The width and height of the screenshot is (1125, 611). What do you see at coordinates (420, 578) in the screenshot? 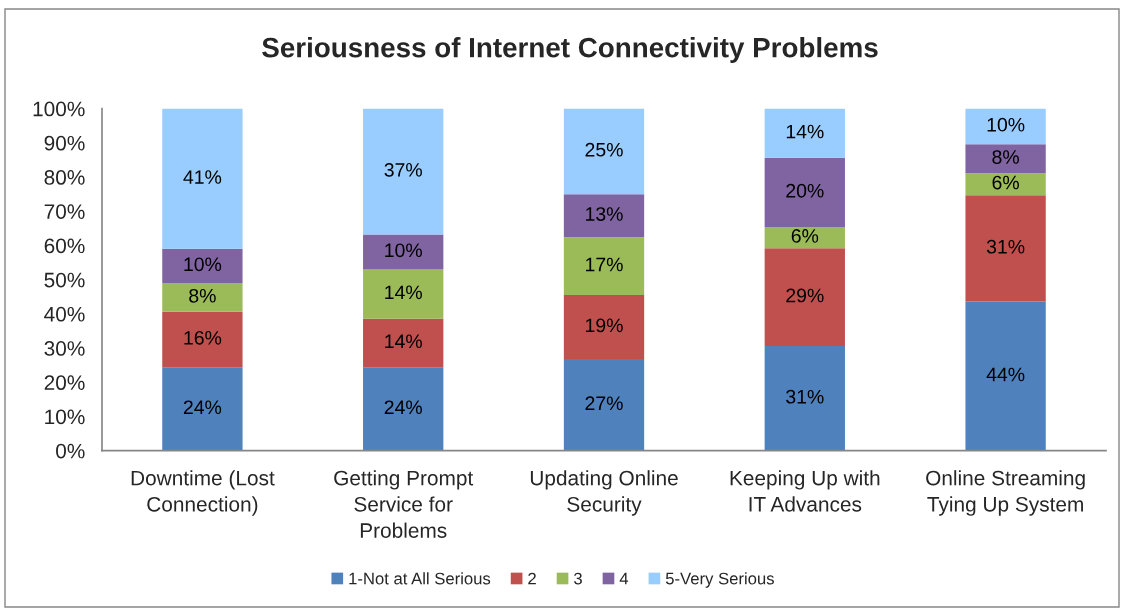
I see `legend-label: 1-Not at All Serious` at bounding box center [420, 578].